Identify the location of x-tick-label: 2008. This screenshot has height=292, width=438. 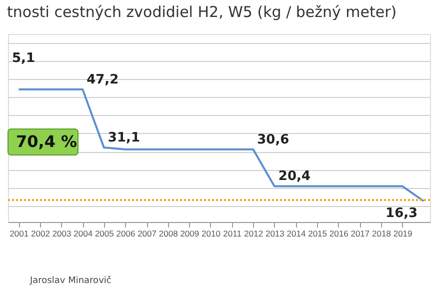
(168, 233).